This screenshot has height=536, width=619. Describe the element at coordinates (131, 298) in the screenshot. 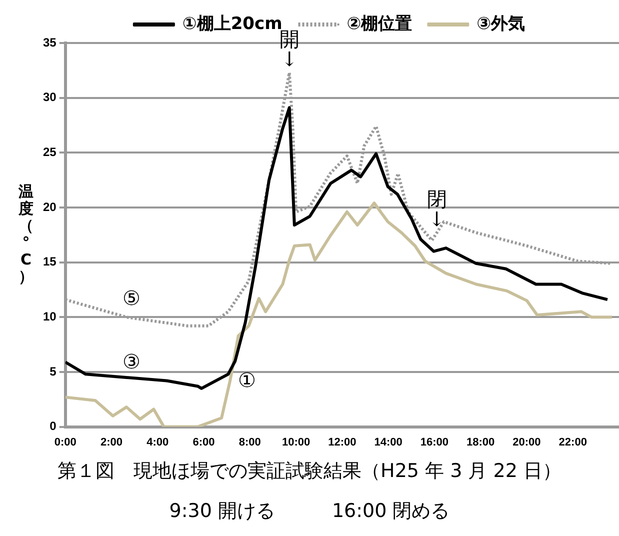

I see `annotation: ⑤` at that location.